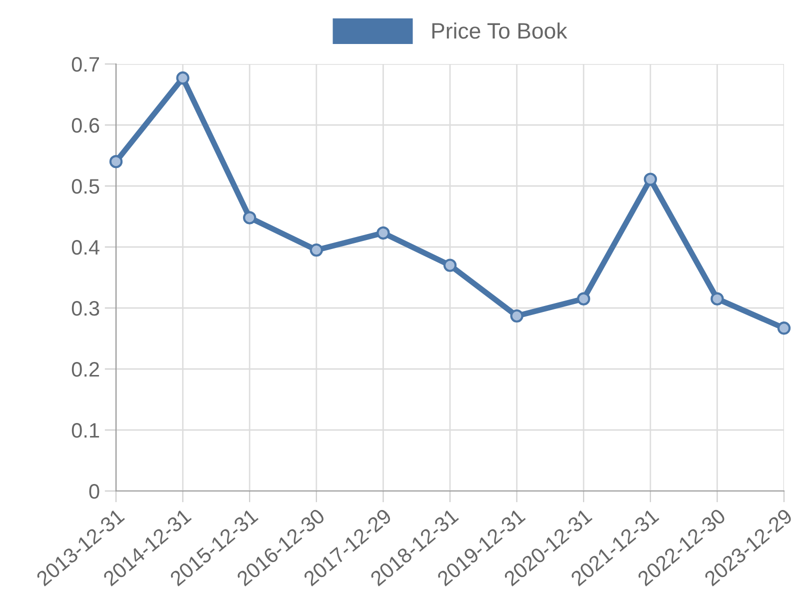 The height and width of the screenshot is (600, 800). What do you see at coordinates (85, 369) in the screenshot?
I see `y-tick-label: 0.2` at bounding box center [85, 369].